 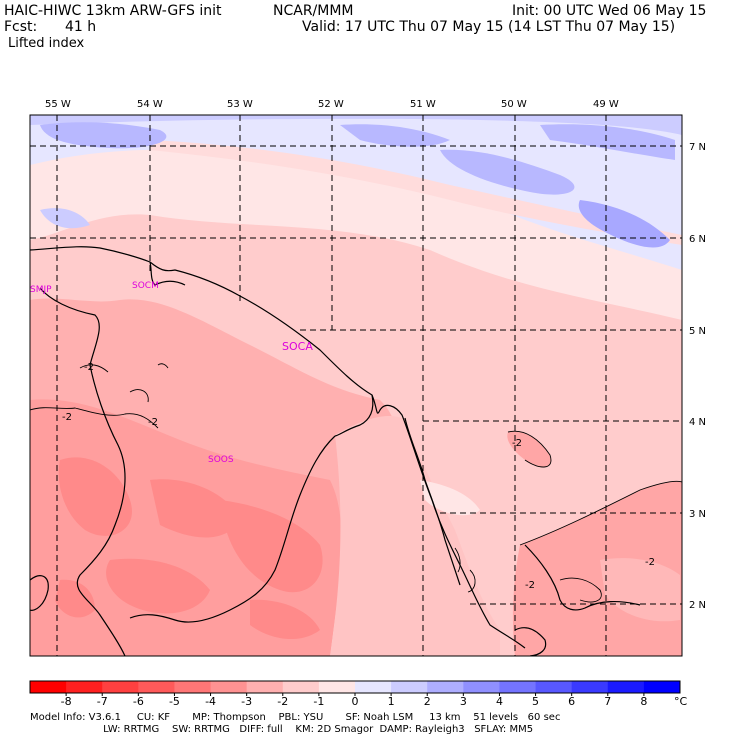 I want to click on colorbar-tick-label: -7, so click(x=102, y=701).